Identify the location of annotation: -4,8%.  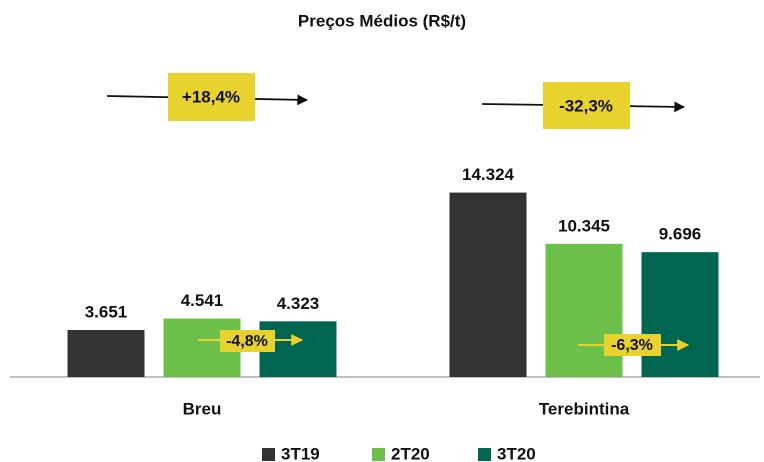
(247, 341).